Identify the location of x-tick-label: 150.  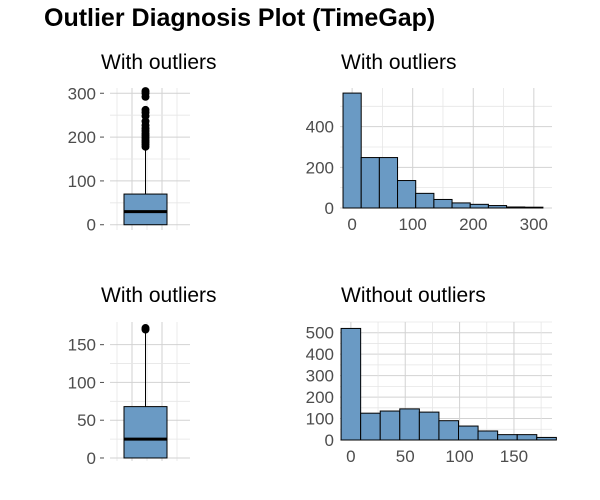
(514, 456).